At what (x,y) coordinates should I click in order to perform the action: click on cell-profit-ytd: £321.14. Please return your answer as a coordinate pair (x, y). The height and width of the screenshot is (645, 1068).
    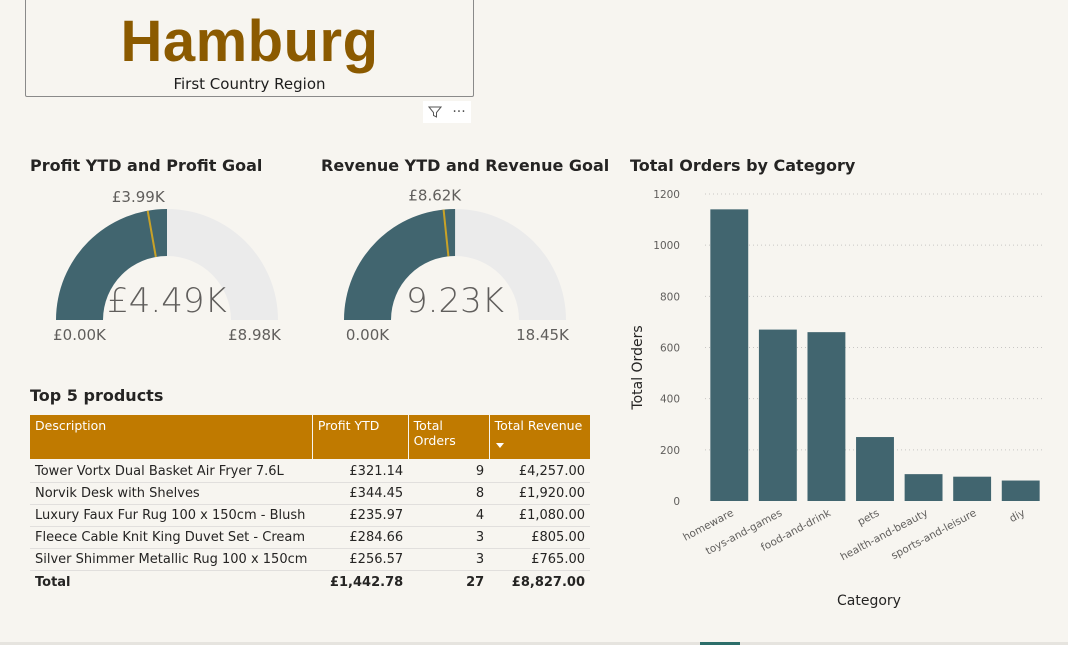
    Looking at the image, I should click on (360, 471).